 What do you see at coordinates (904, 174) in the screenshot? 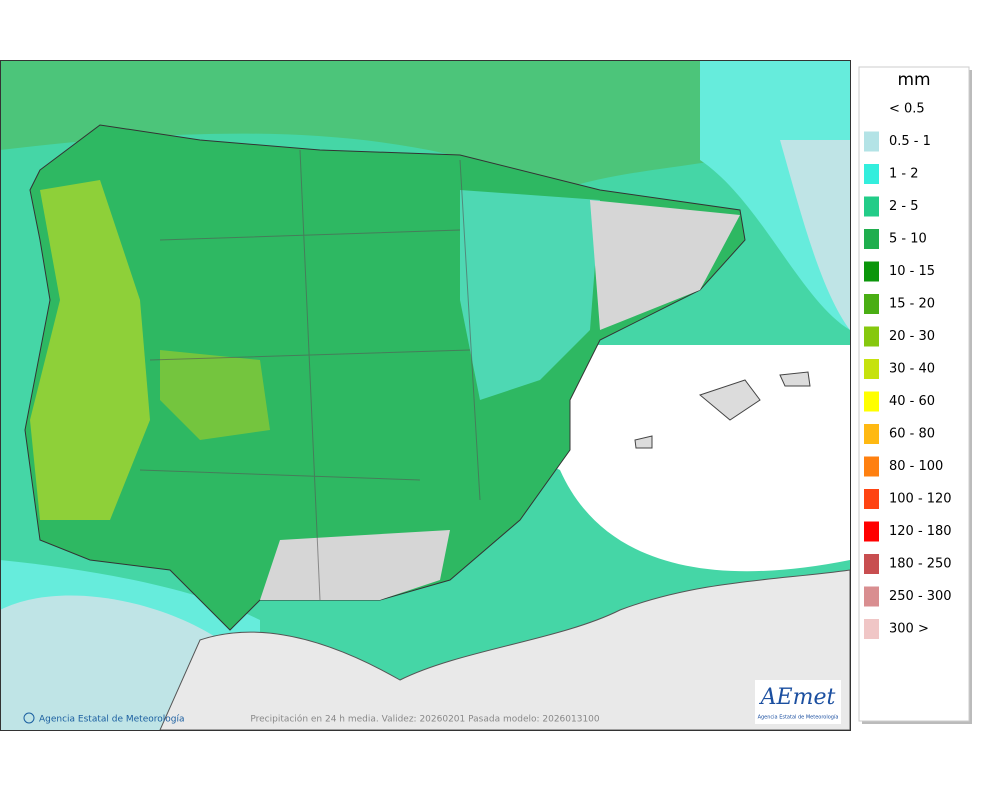
I see `legend-label: 1 - 2` at bounding box center [904, 174].